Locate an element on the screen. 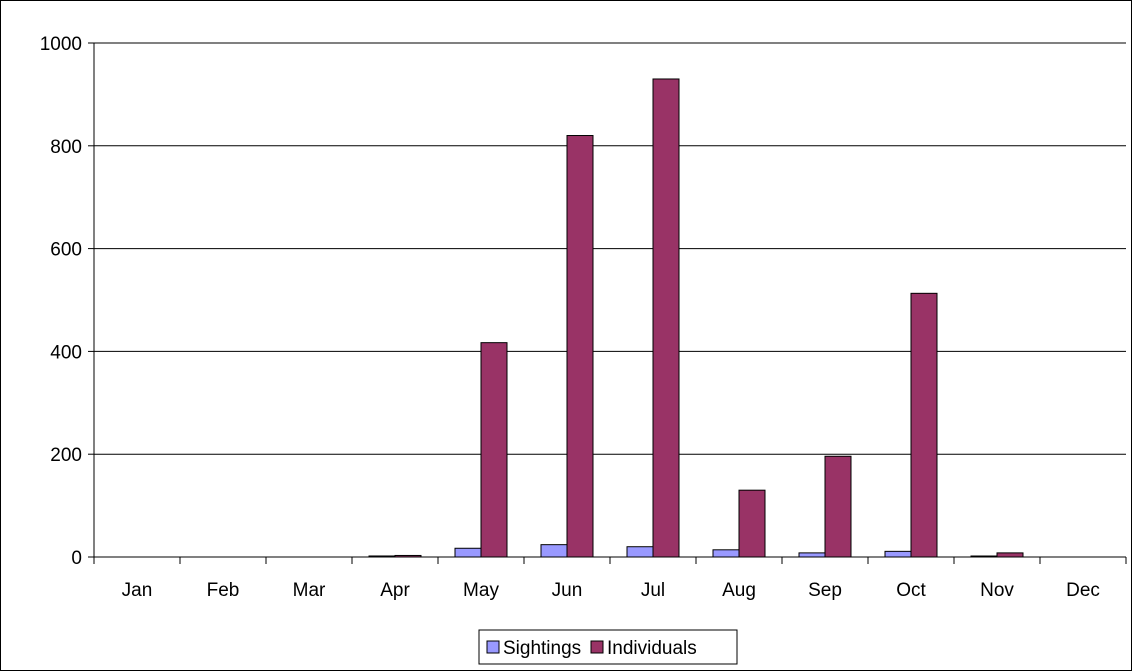 Image resolution: width=1132 pixels, height=671 pixels. legend-swatch-individuals is located at coordinates (597, 647).